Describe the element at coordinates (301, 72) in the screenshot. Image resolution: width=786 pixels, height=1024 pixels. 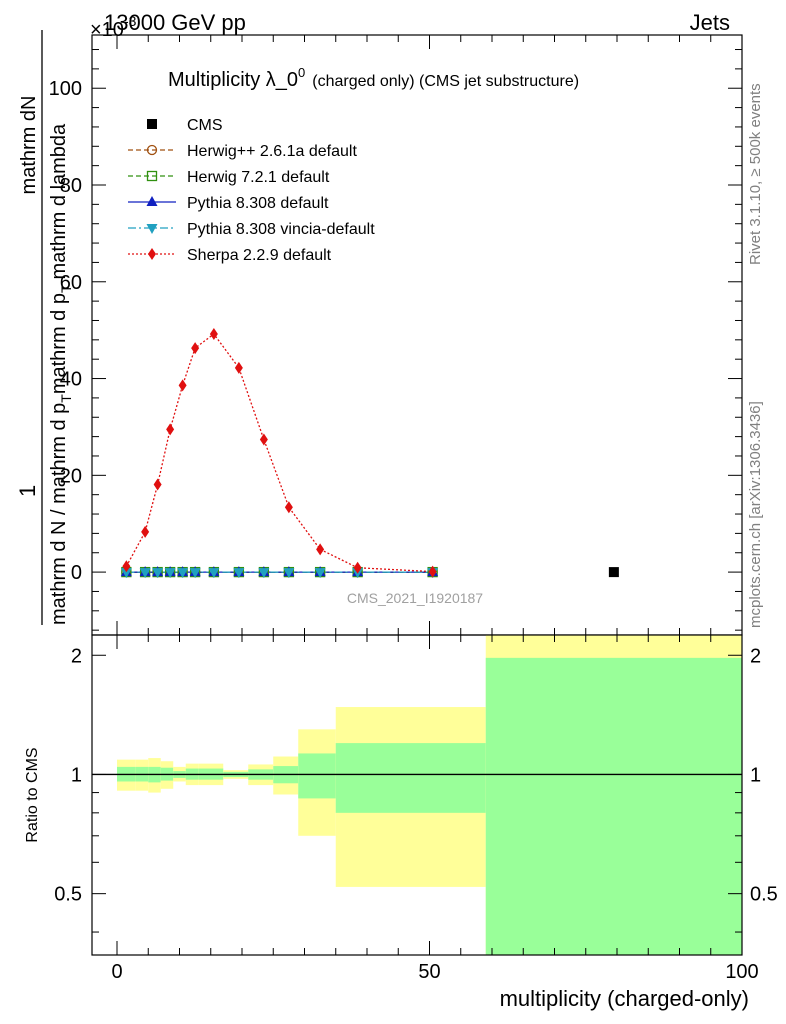
I see `main-plot-title-sup: 0` at that location.